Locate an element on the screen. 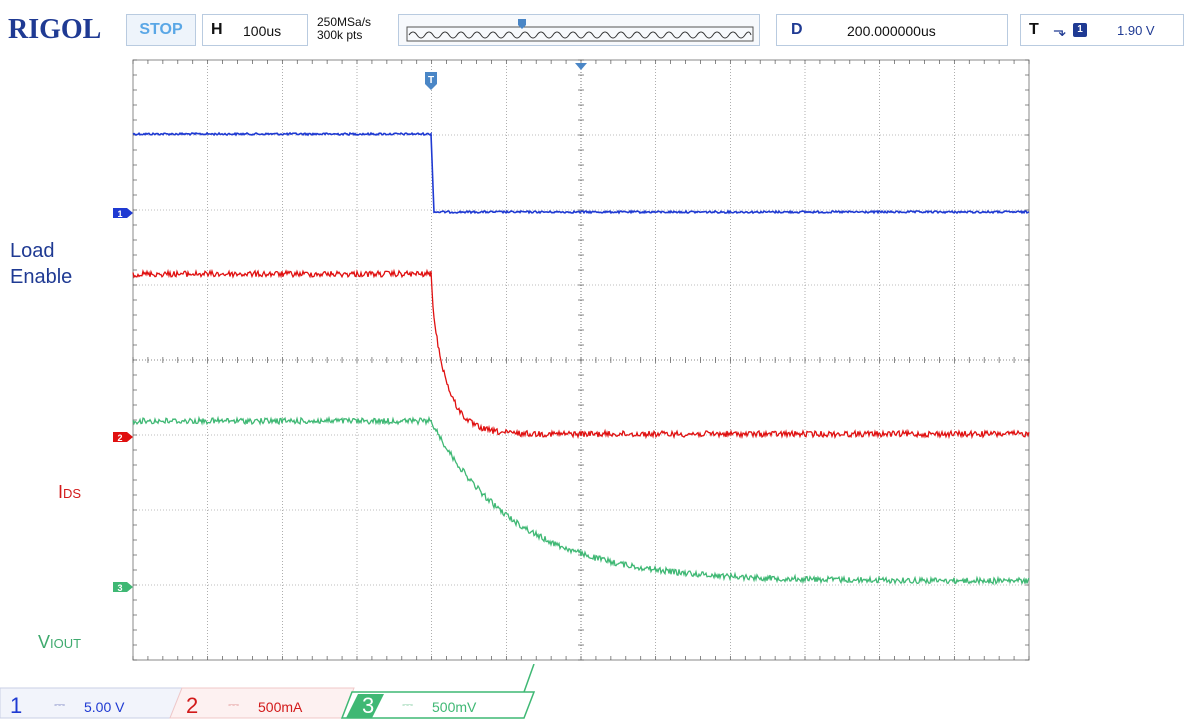 This screenshot has height=719, width=1195. trigger-box: T ⬎ 1 1.90 V is located at coordinates (1102, 30).